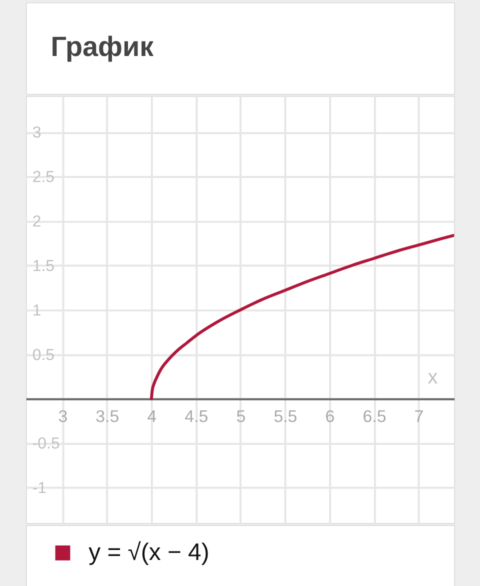  Describe the element at coordinates (196, 416) in the screenshot. I see `x-tick-label: 4.5` at that location.